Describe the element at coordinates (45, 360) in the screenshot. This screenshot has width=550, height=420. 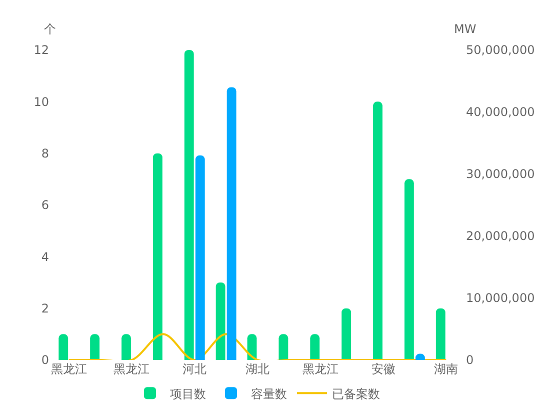
I see `y-tick-label: 0` at that location.